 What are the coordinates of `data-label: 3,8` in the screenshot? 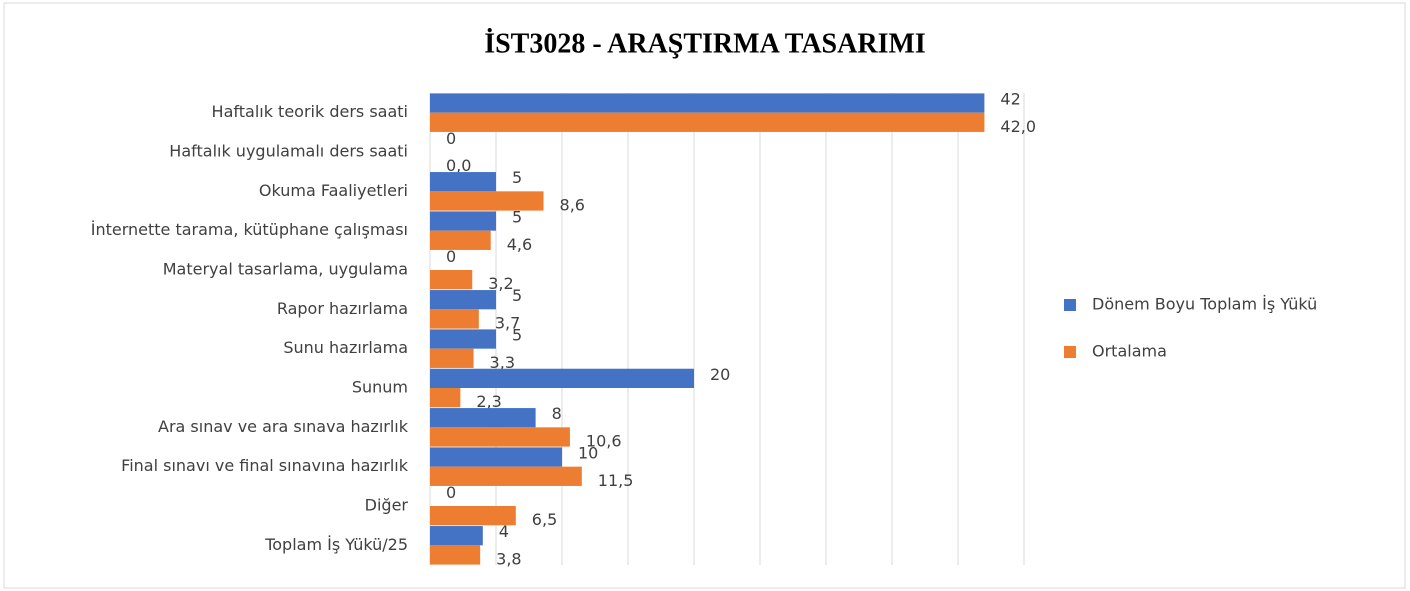 It's located at (508, 558).